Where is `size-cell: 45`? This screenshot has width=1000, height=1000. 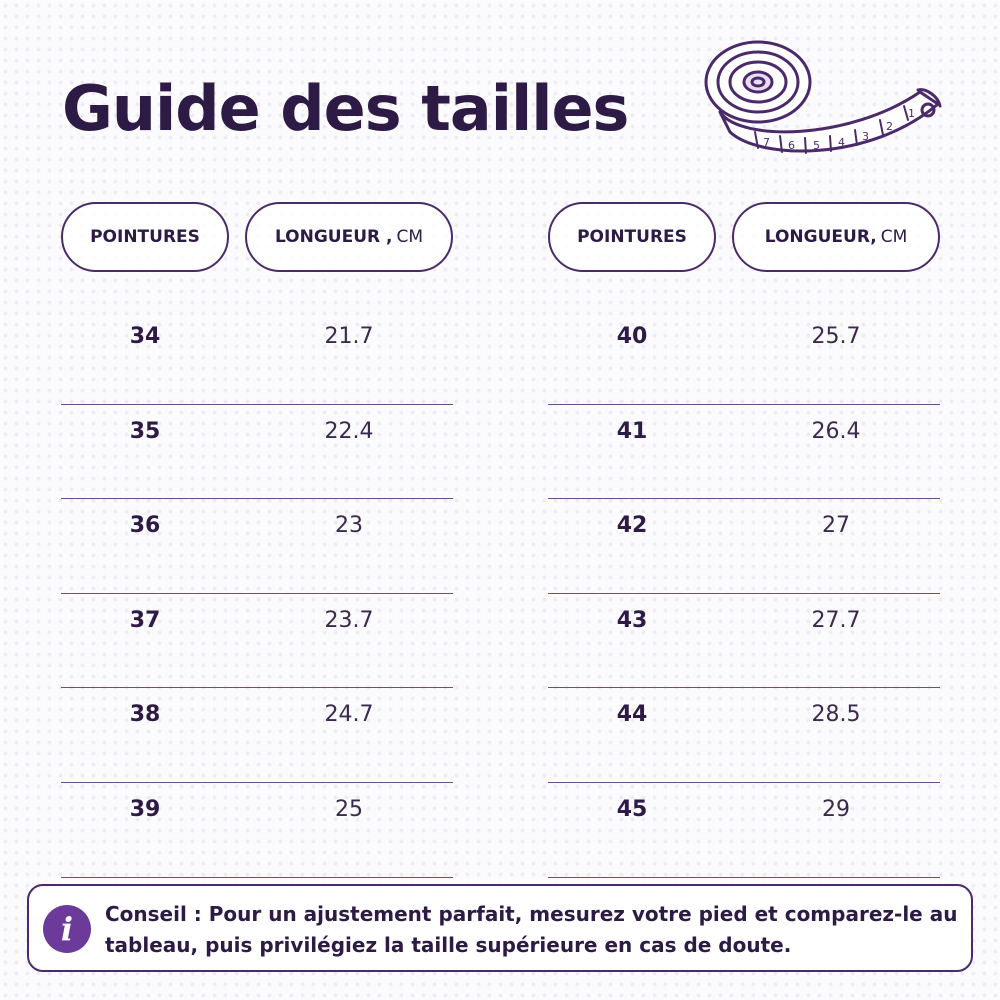 size-cell: 45 is located at coordinates (632, 809).